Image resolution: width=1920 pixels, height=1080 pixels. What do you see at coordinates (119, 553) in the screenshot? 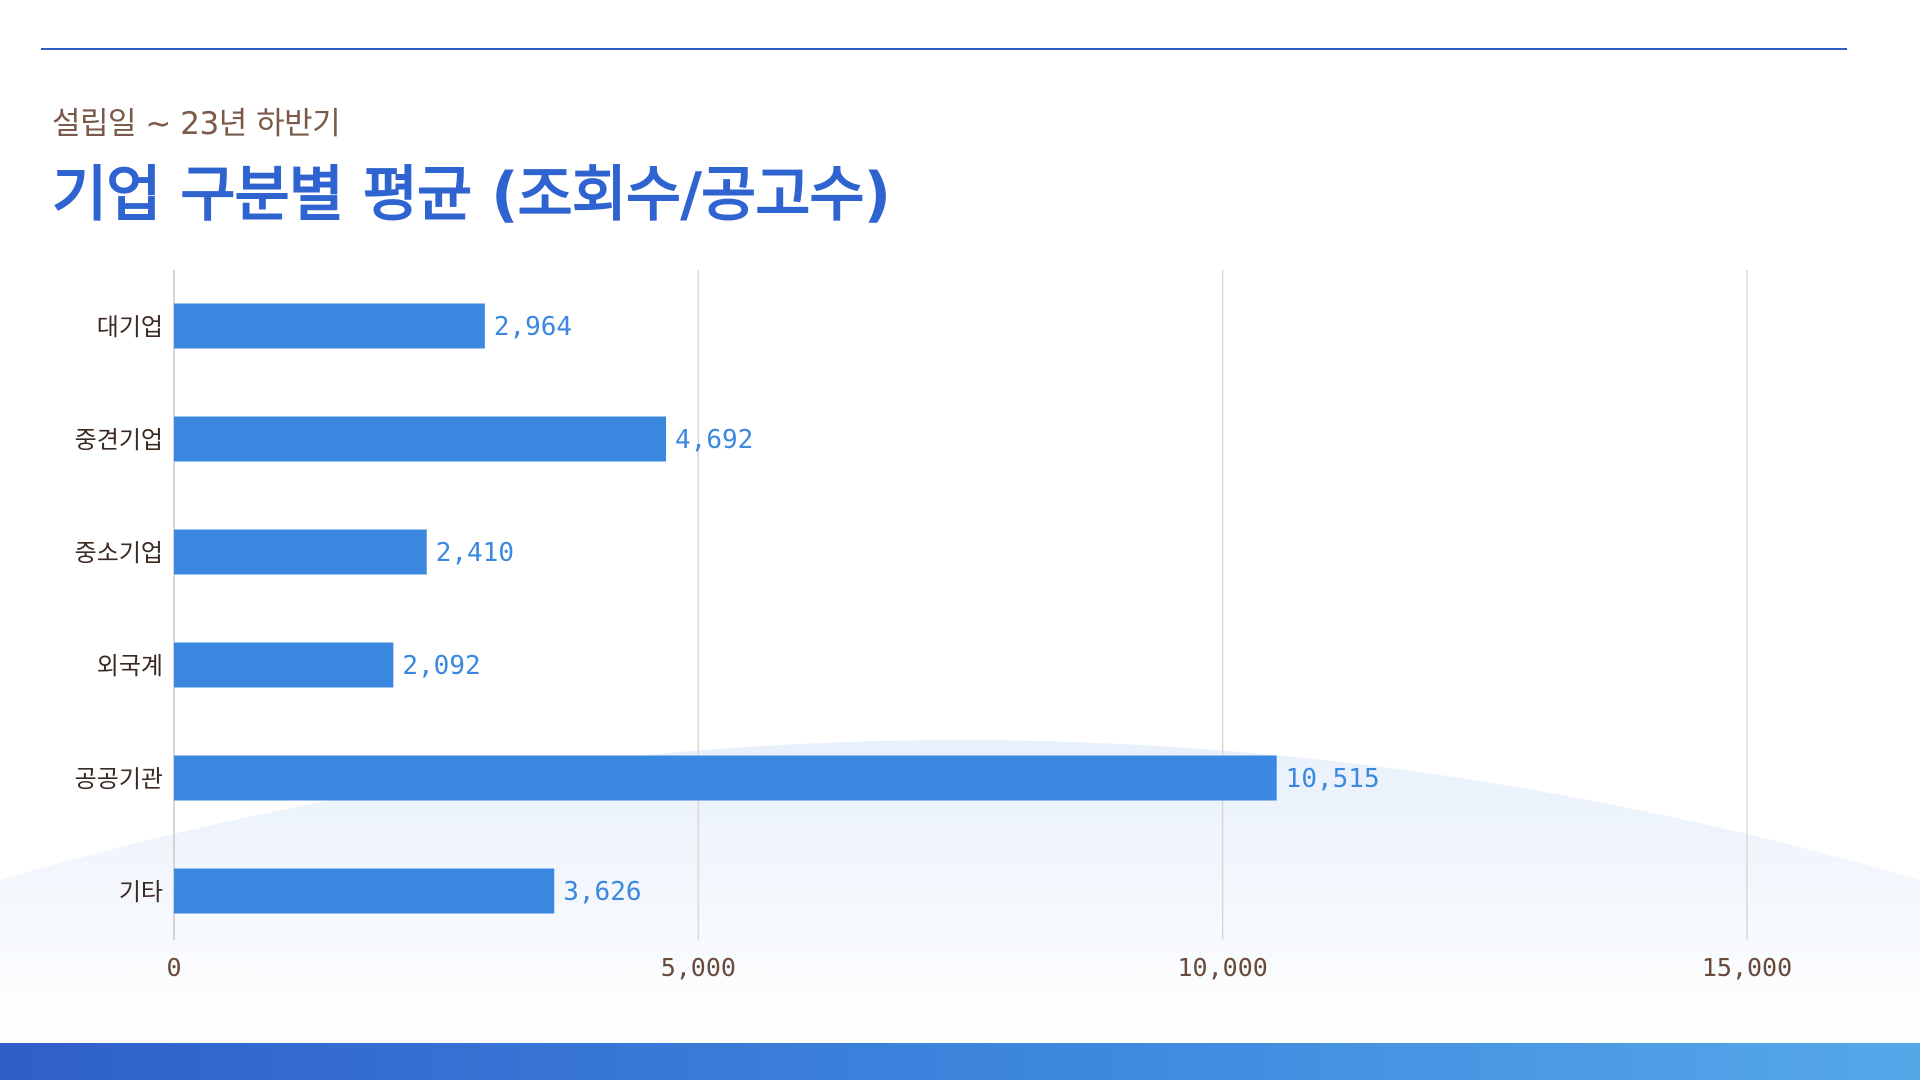
I see `category-label: 중소기업` at bounding box center [119, 553].